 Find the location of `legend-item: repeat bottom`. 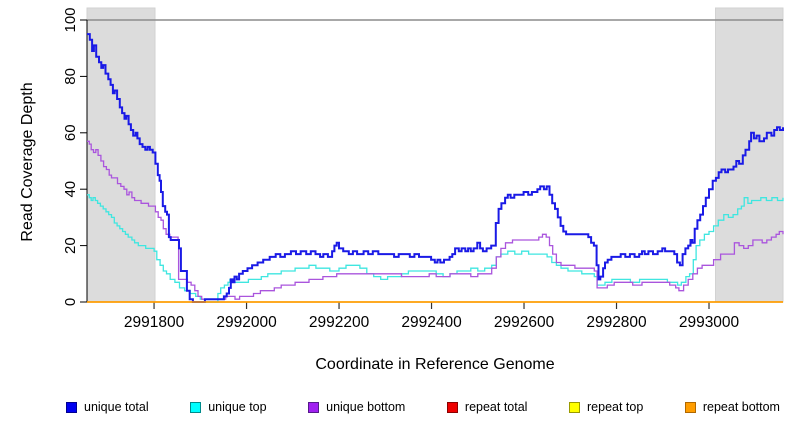

legend-item: repeat bottom is located at coordinates (732, 407).